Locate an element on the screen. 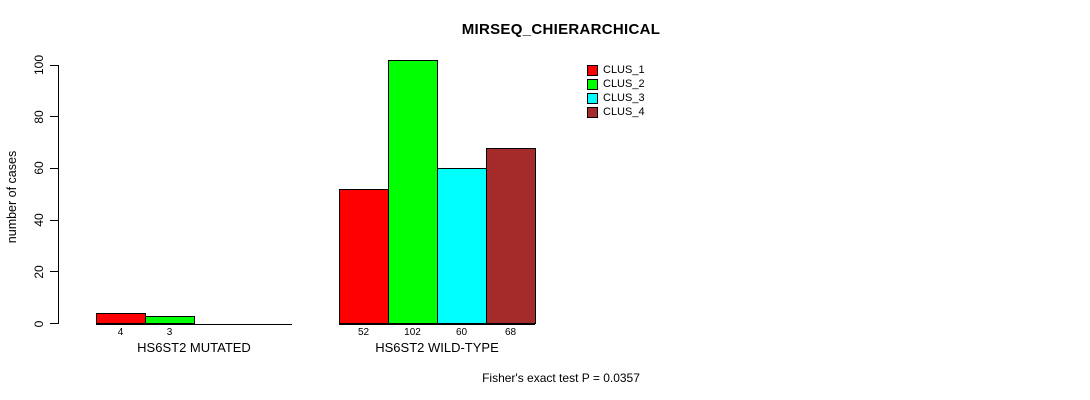  y-axis-title: number of cases is located at coordinates (12, 197).